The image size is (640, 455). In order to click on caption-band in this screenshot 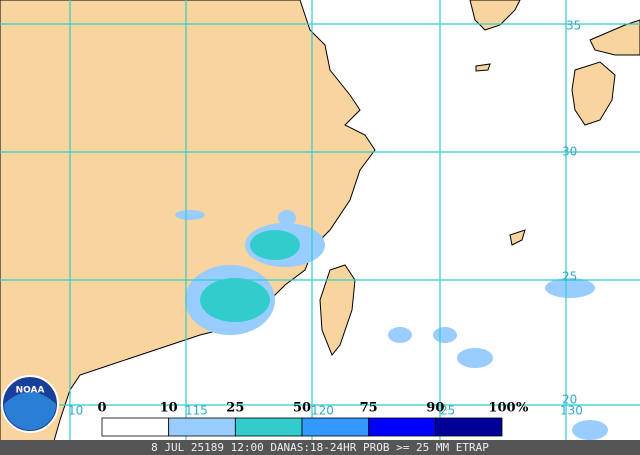, I will do `click(320, 447)`.